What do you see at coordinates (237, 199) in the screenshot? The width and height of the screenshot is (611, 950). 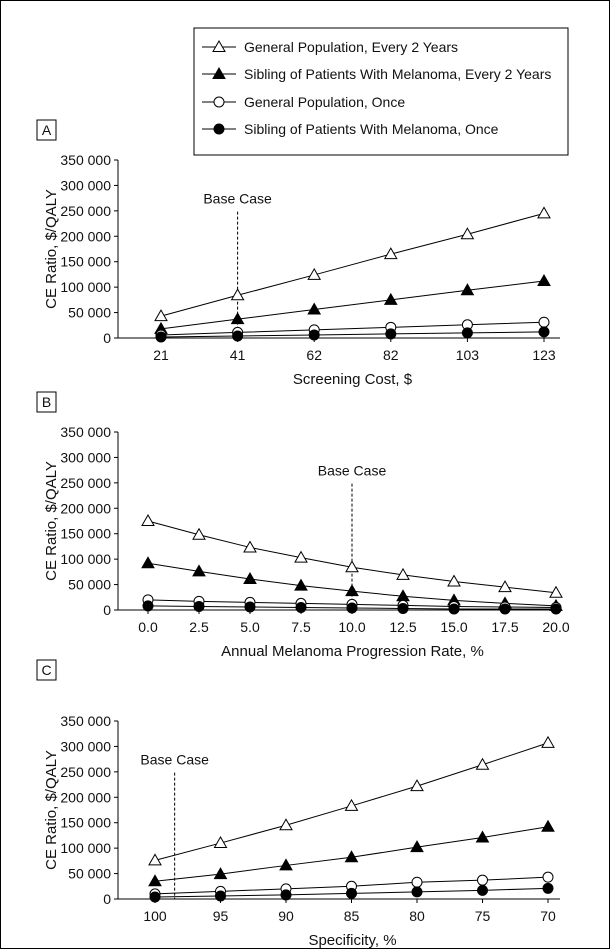 I see `base-case-label: Base Case` at bounding box center [237, 199].